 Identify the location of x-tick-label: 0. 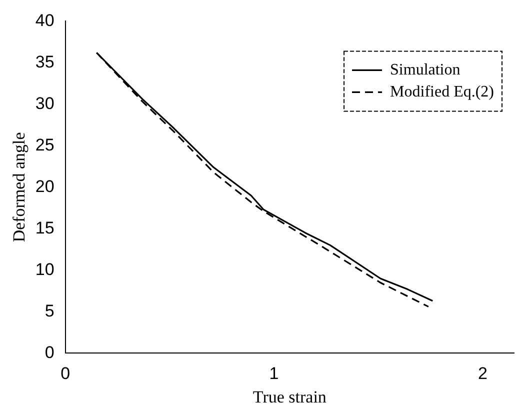
(65, 374).